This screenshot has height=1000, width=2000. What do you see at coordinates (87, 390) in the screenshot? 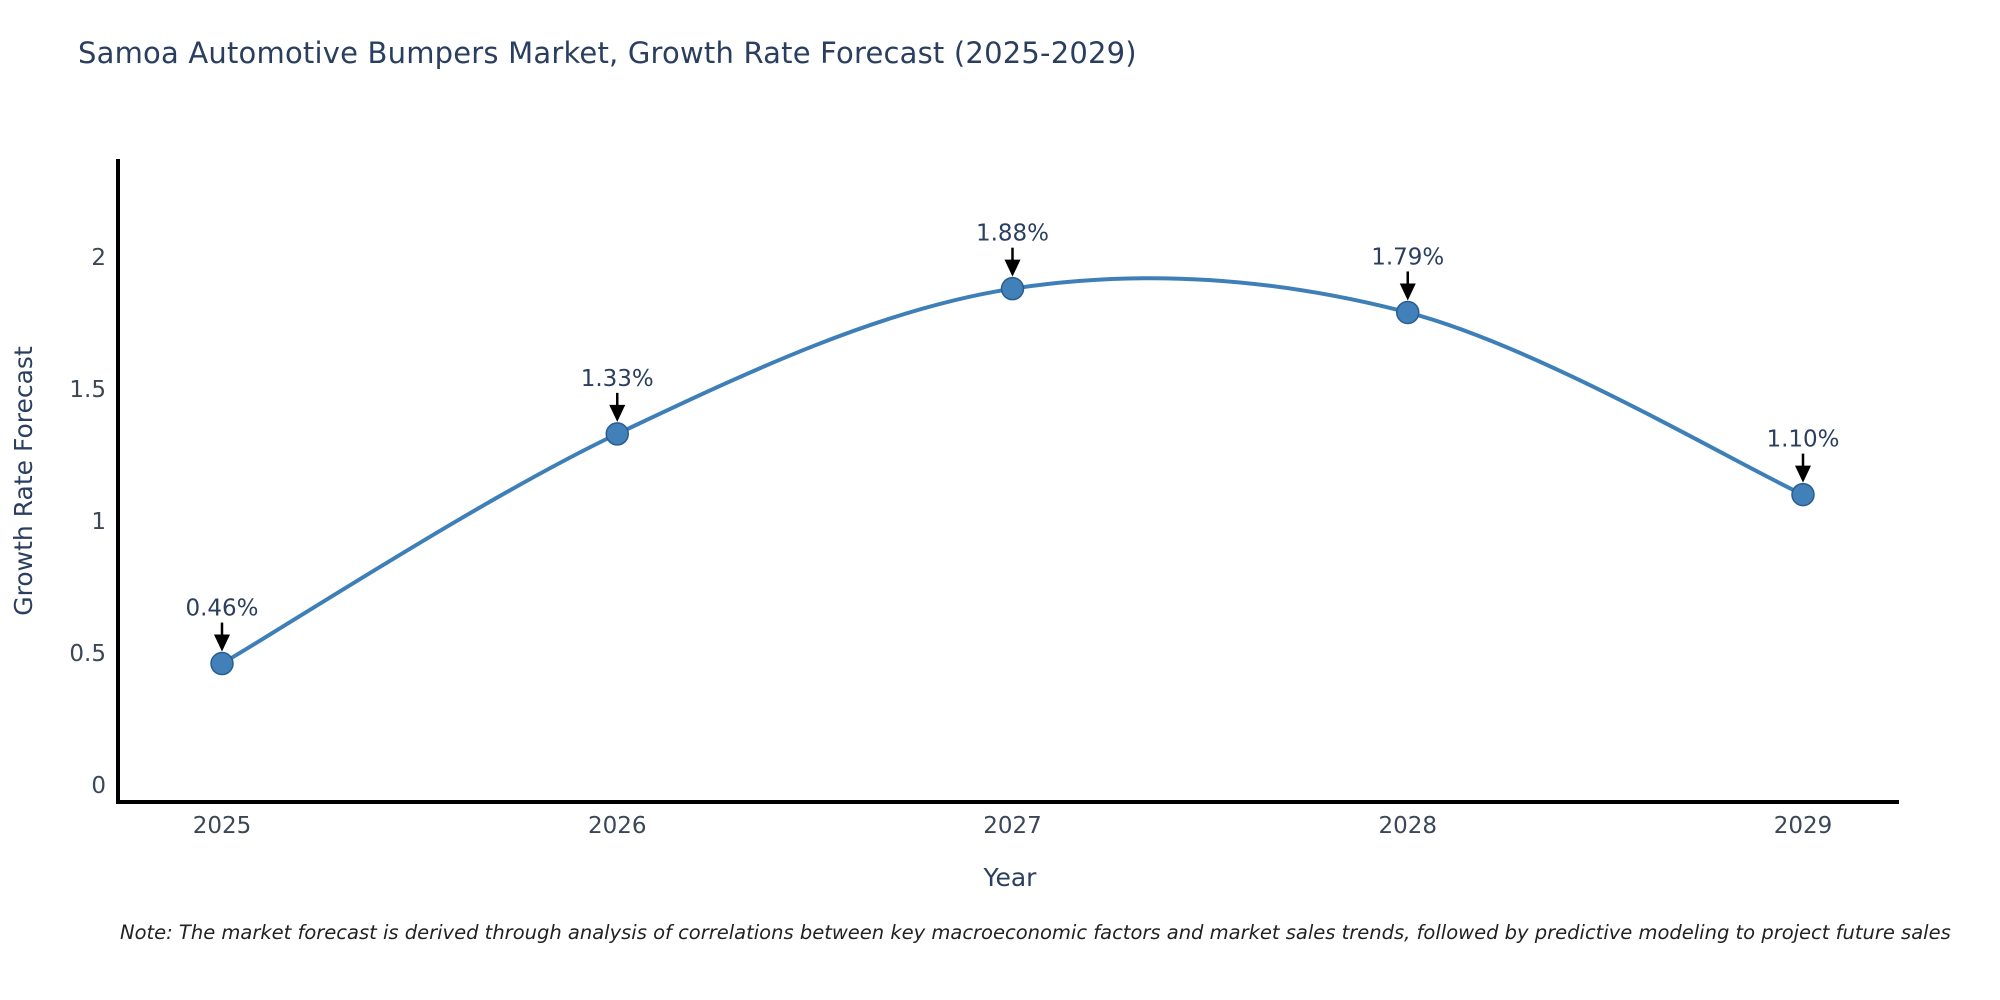
I see `y-tick-label: 1.5` at bounding box center [87, 390].